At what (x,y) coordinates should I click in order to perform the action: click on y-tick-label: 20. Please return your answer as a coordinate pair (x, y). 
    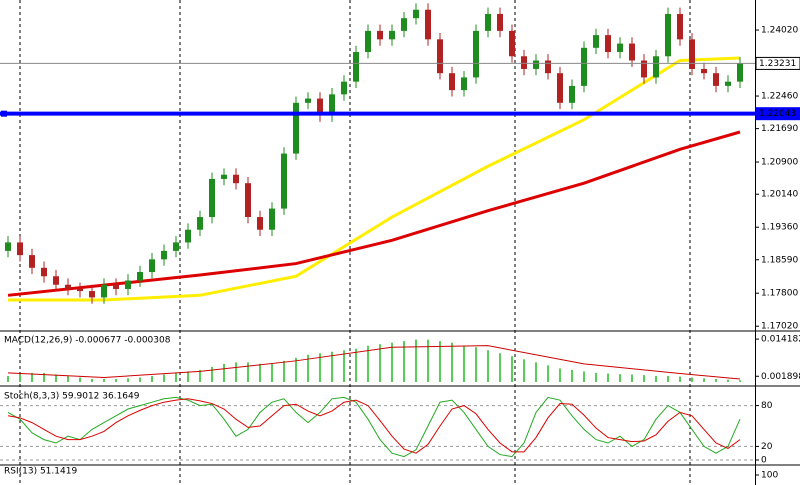
    Looking at the image, I should click on (767, 447).